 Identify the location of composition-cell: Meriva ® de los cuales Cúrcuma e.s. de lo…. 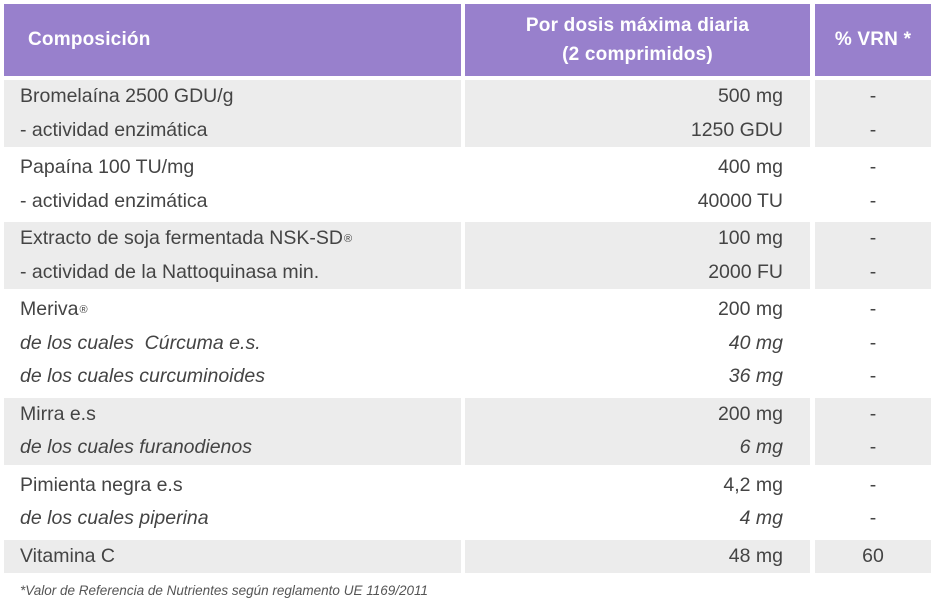
(232, 343).